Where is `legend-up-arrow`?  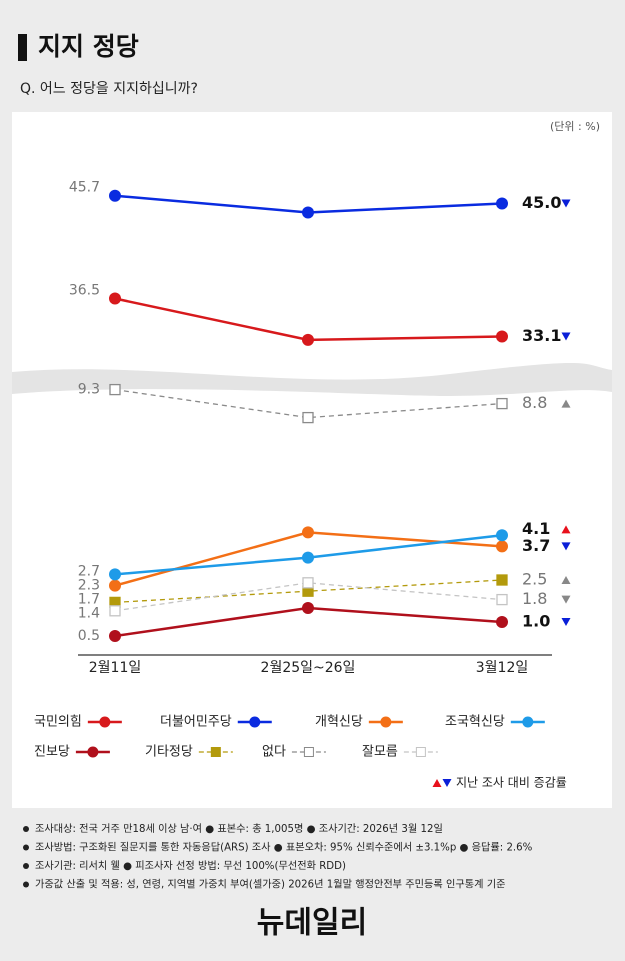
legend-up-arrow is located at coordinates (437, 783).